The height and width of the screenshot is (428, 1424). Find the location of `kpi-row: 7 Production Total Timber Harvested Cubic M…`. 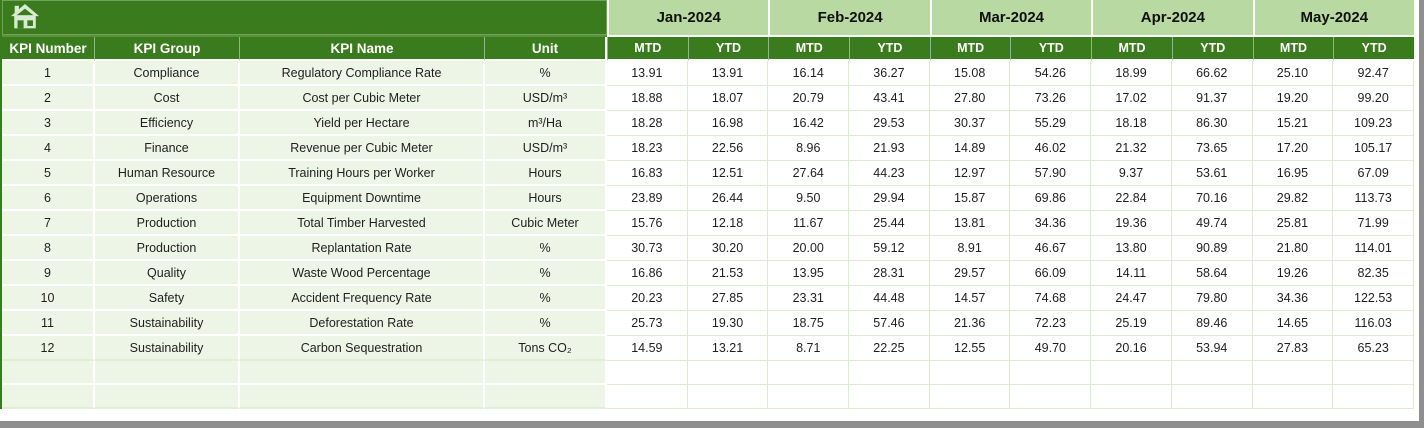

kpi-row: 7 Production Total Timber Harvested Cubic M… is located at coordinates (708, 223).